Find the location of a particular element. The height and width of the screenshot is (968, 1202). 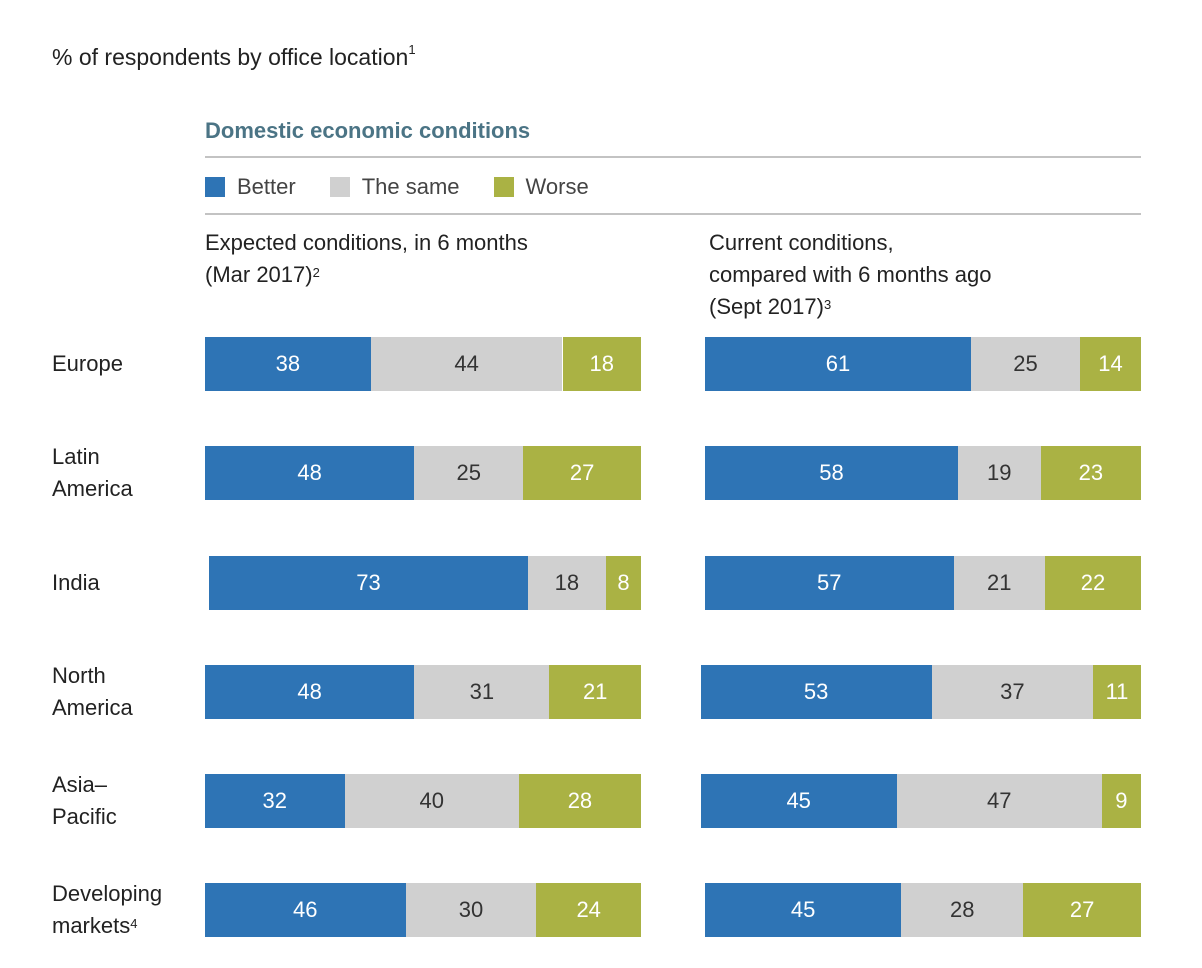

row-label-line: Pacific is located at coordinates (84, 816).